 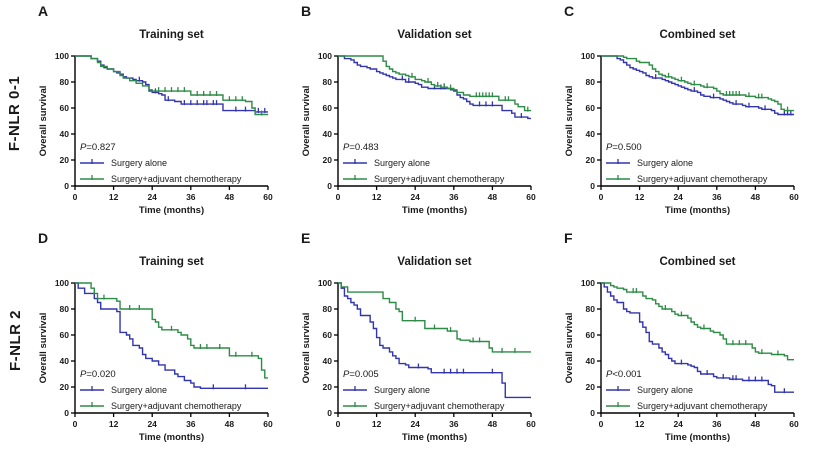 What do you see at coordinates (43, 11) in the screenshot?
I see `panel-letter: A` at bounding box center [43, 11].